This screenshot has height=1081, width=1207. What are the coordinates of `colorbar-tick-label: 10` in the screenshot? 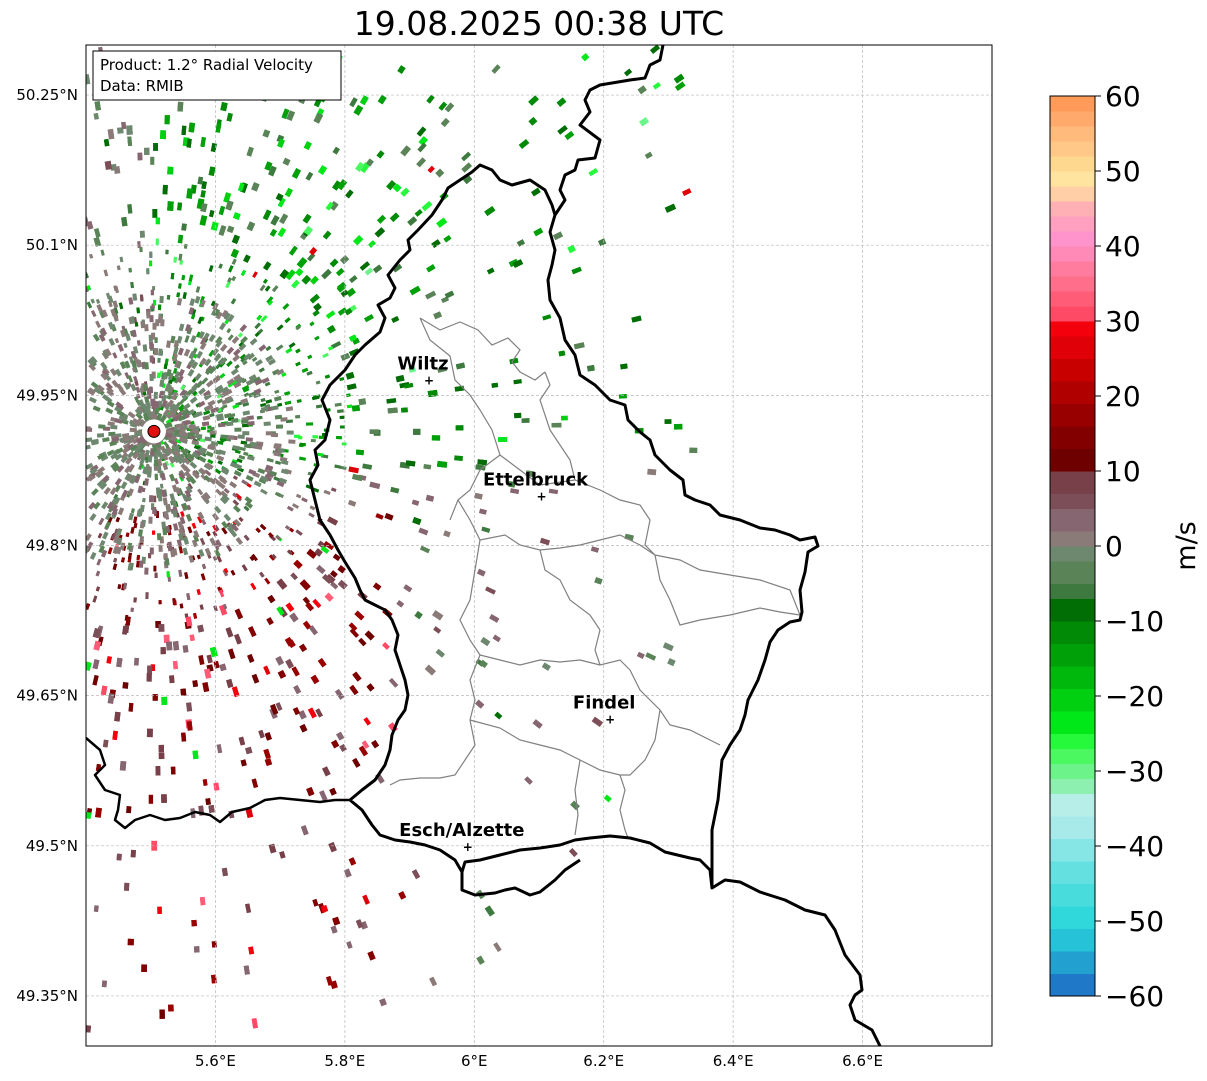 It's located at (1123, 471).